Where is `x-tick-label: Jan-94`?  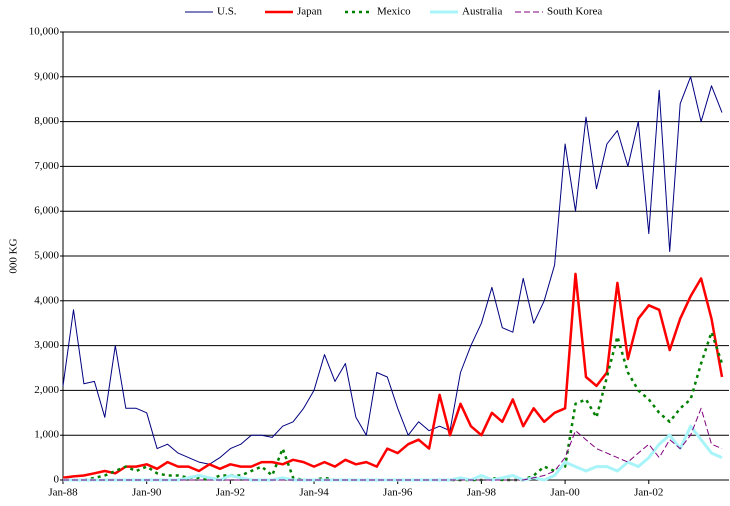 x-tick-label: Jan-94 is located at coordinates (314, 493).